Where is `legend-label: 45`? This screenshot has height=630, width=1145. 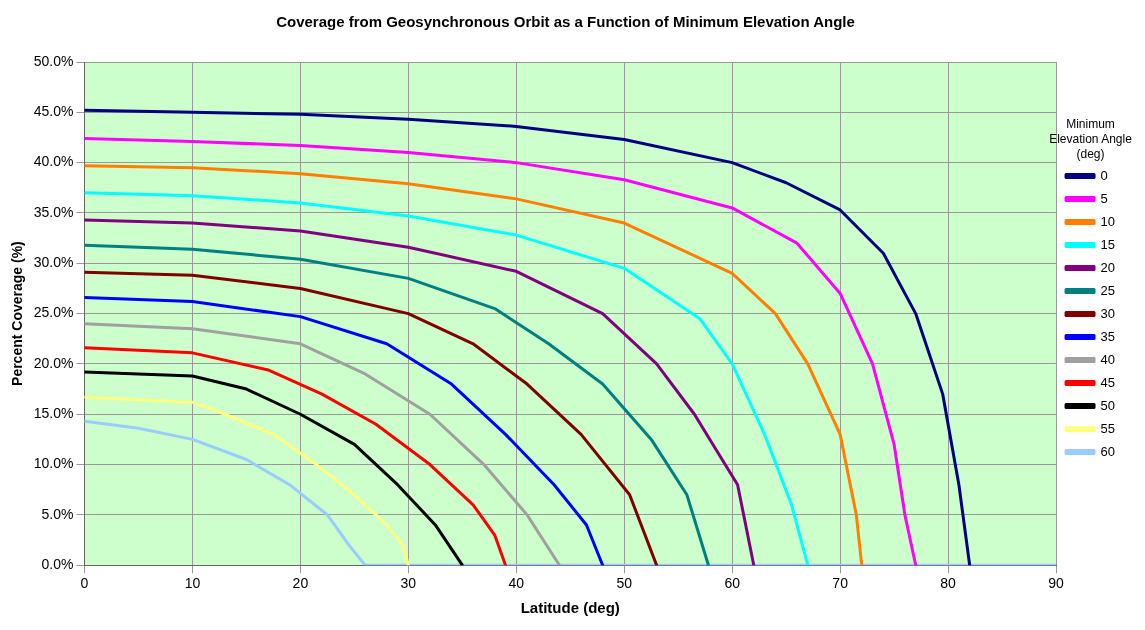 legend-label: 45 is located at coordinates (1108, 382).